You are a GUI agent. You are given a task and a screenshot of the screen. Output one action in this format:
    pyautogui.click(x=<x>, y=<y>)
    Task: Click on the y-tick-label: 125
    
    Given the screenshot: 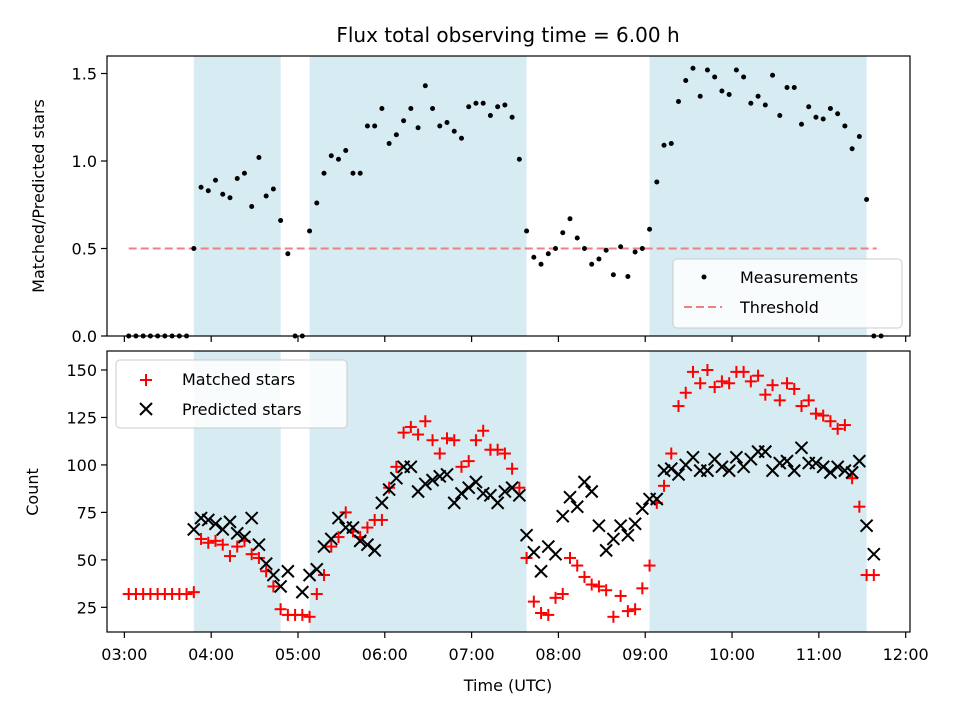 What is the action you would take?
    pyautogui.click(x=81, y=417)
    